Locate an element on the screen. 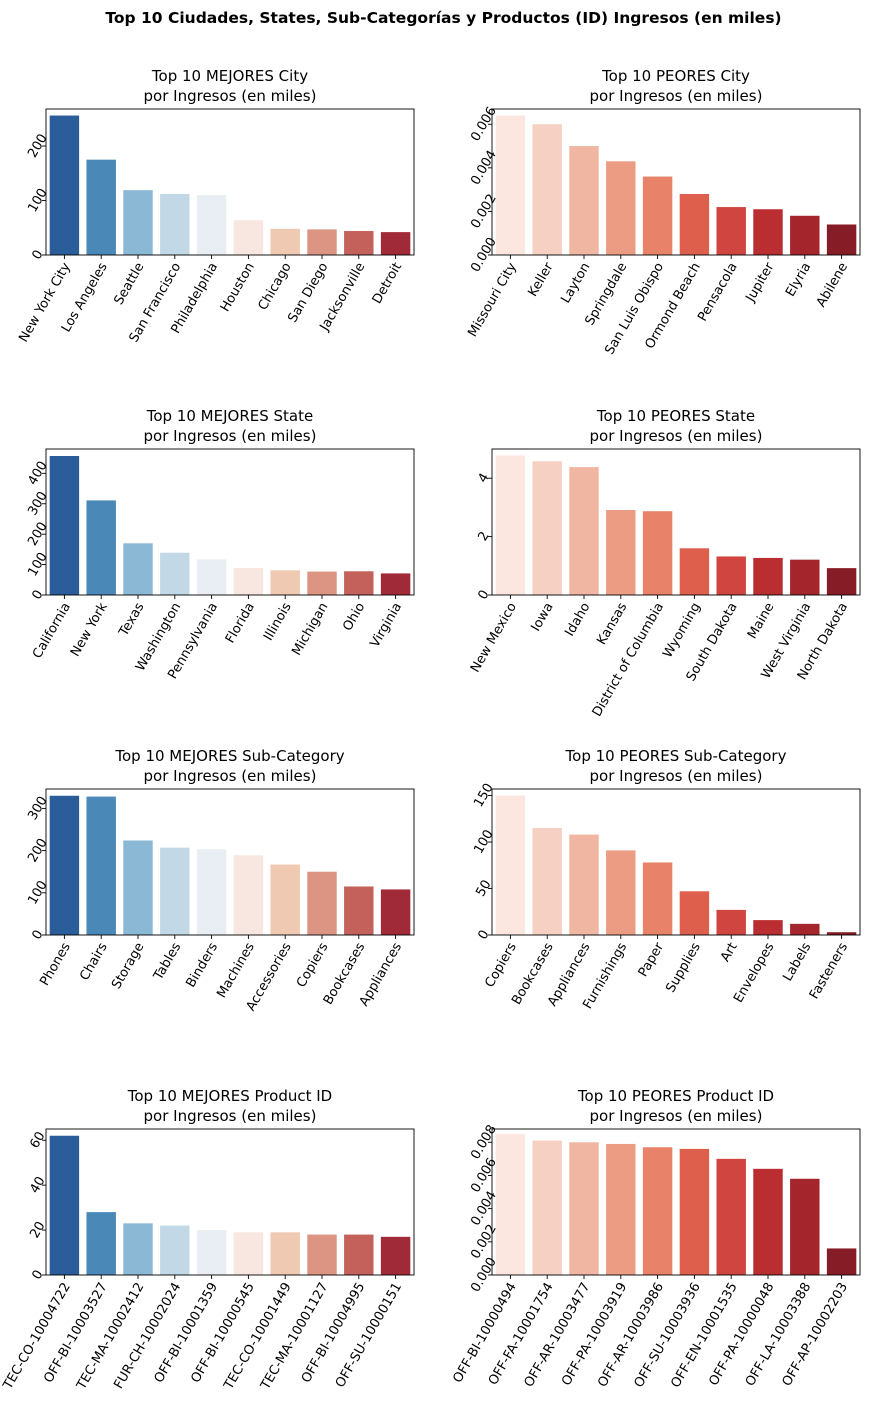  x-tick-label: Ohio is located at coordinates (354, 617).